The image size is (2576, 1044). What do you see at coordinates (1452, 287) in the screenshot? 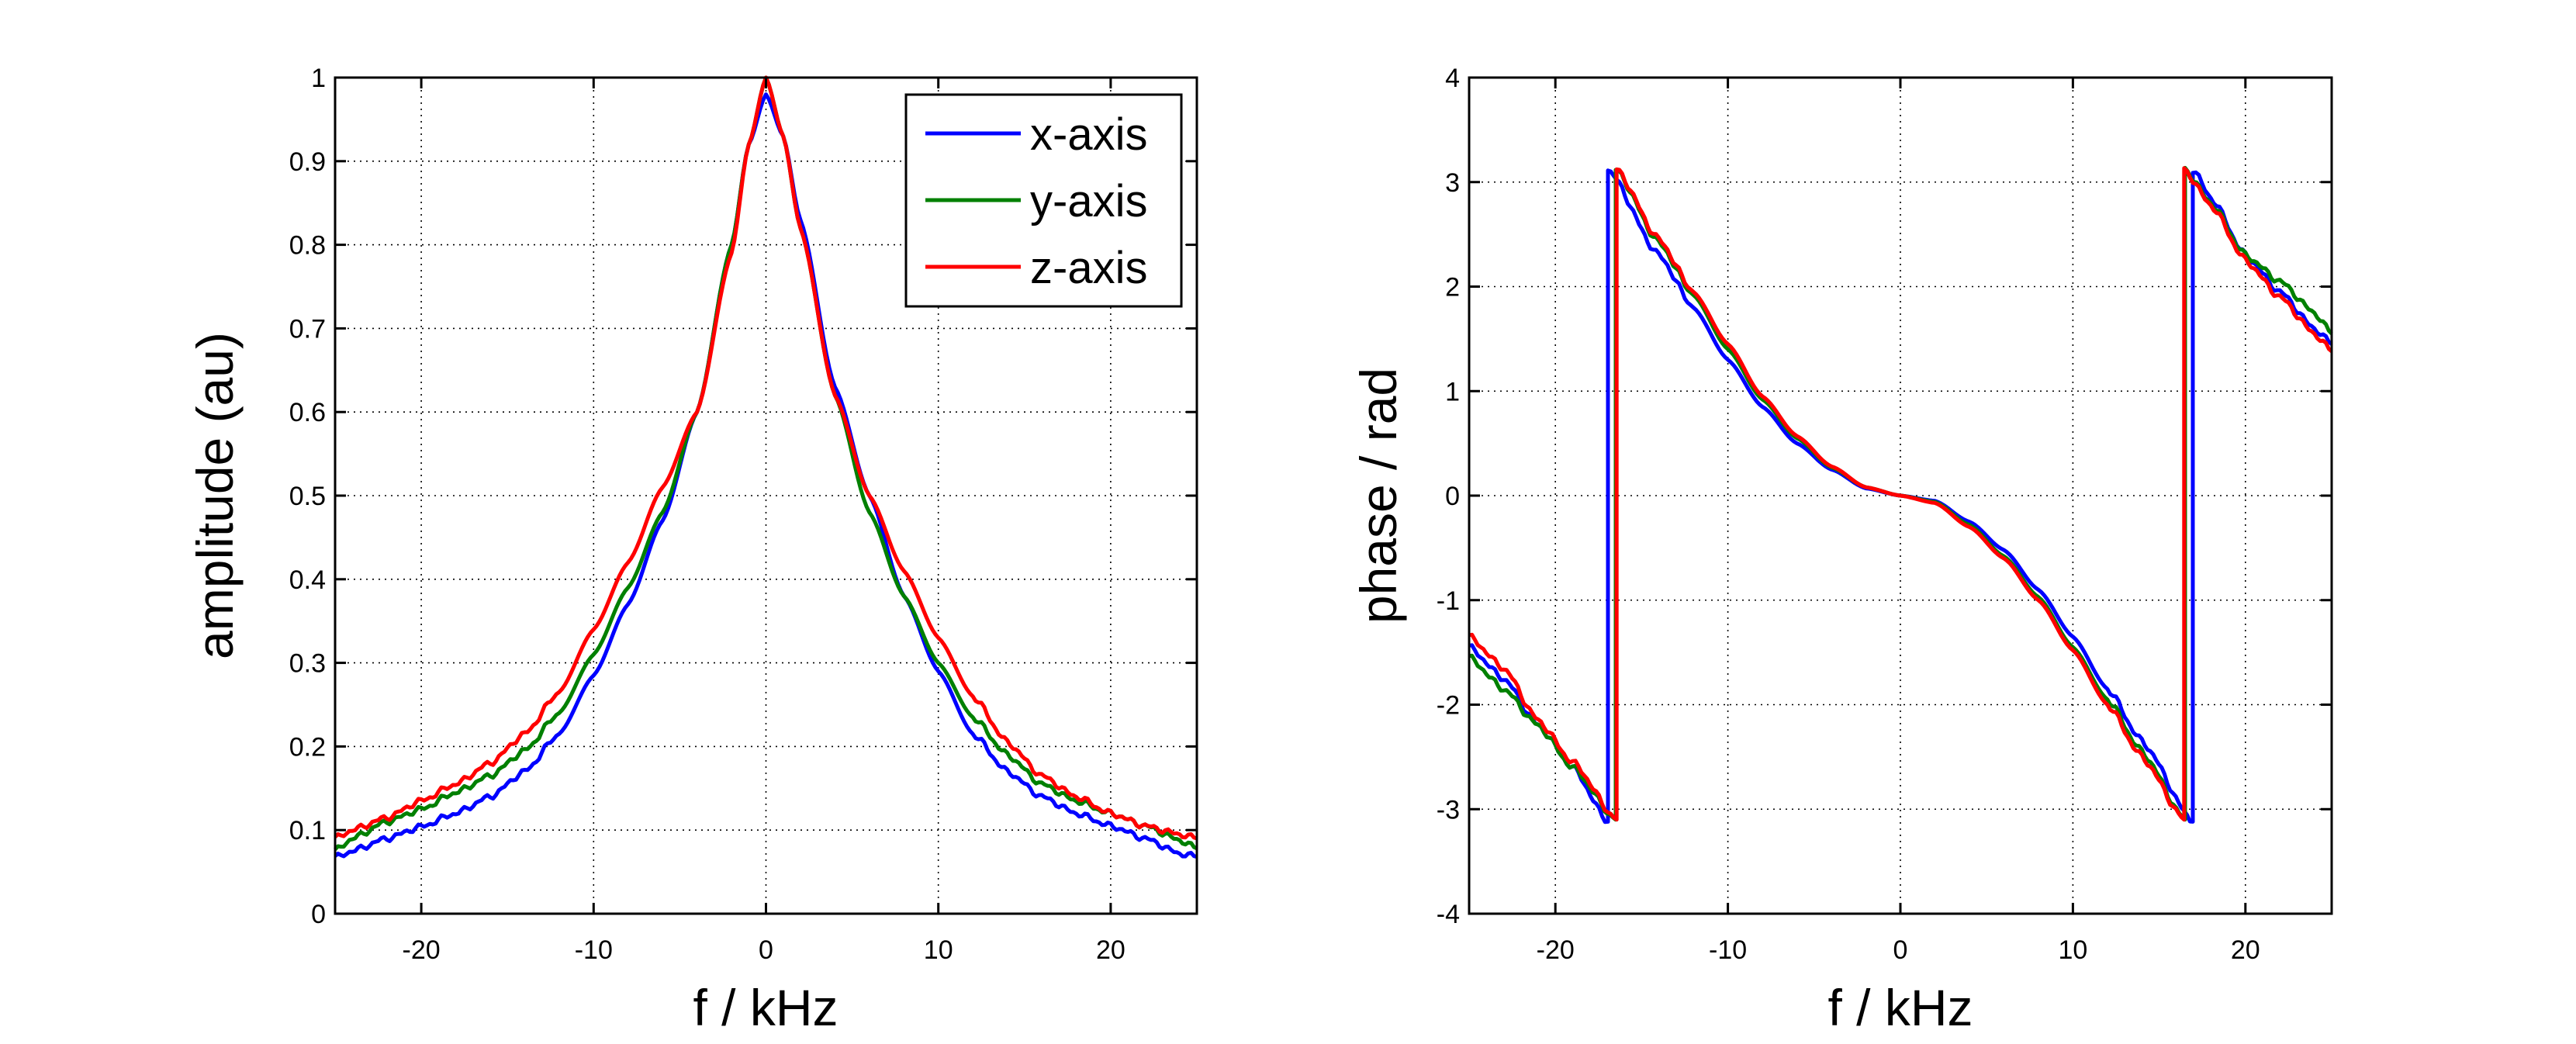
I see `phase-ytick-label: 2` at bounding box center [1452, 287].